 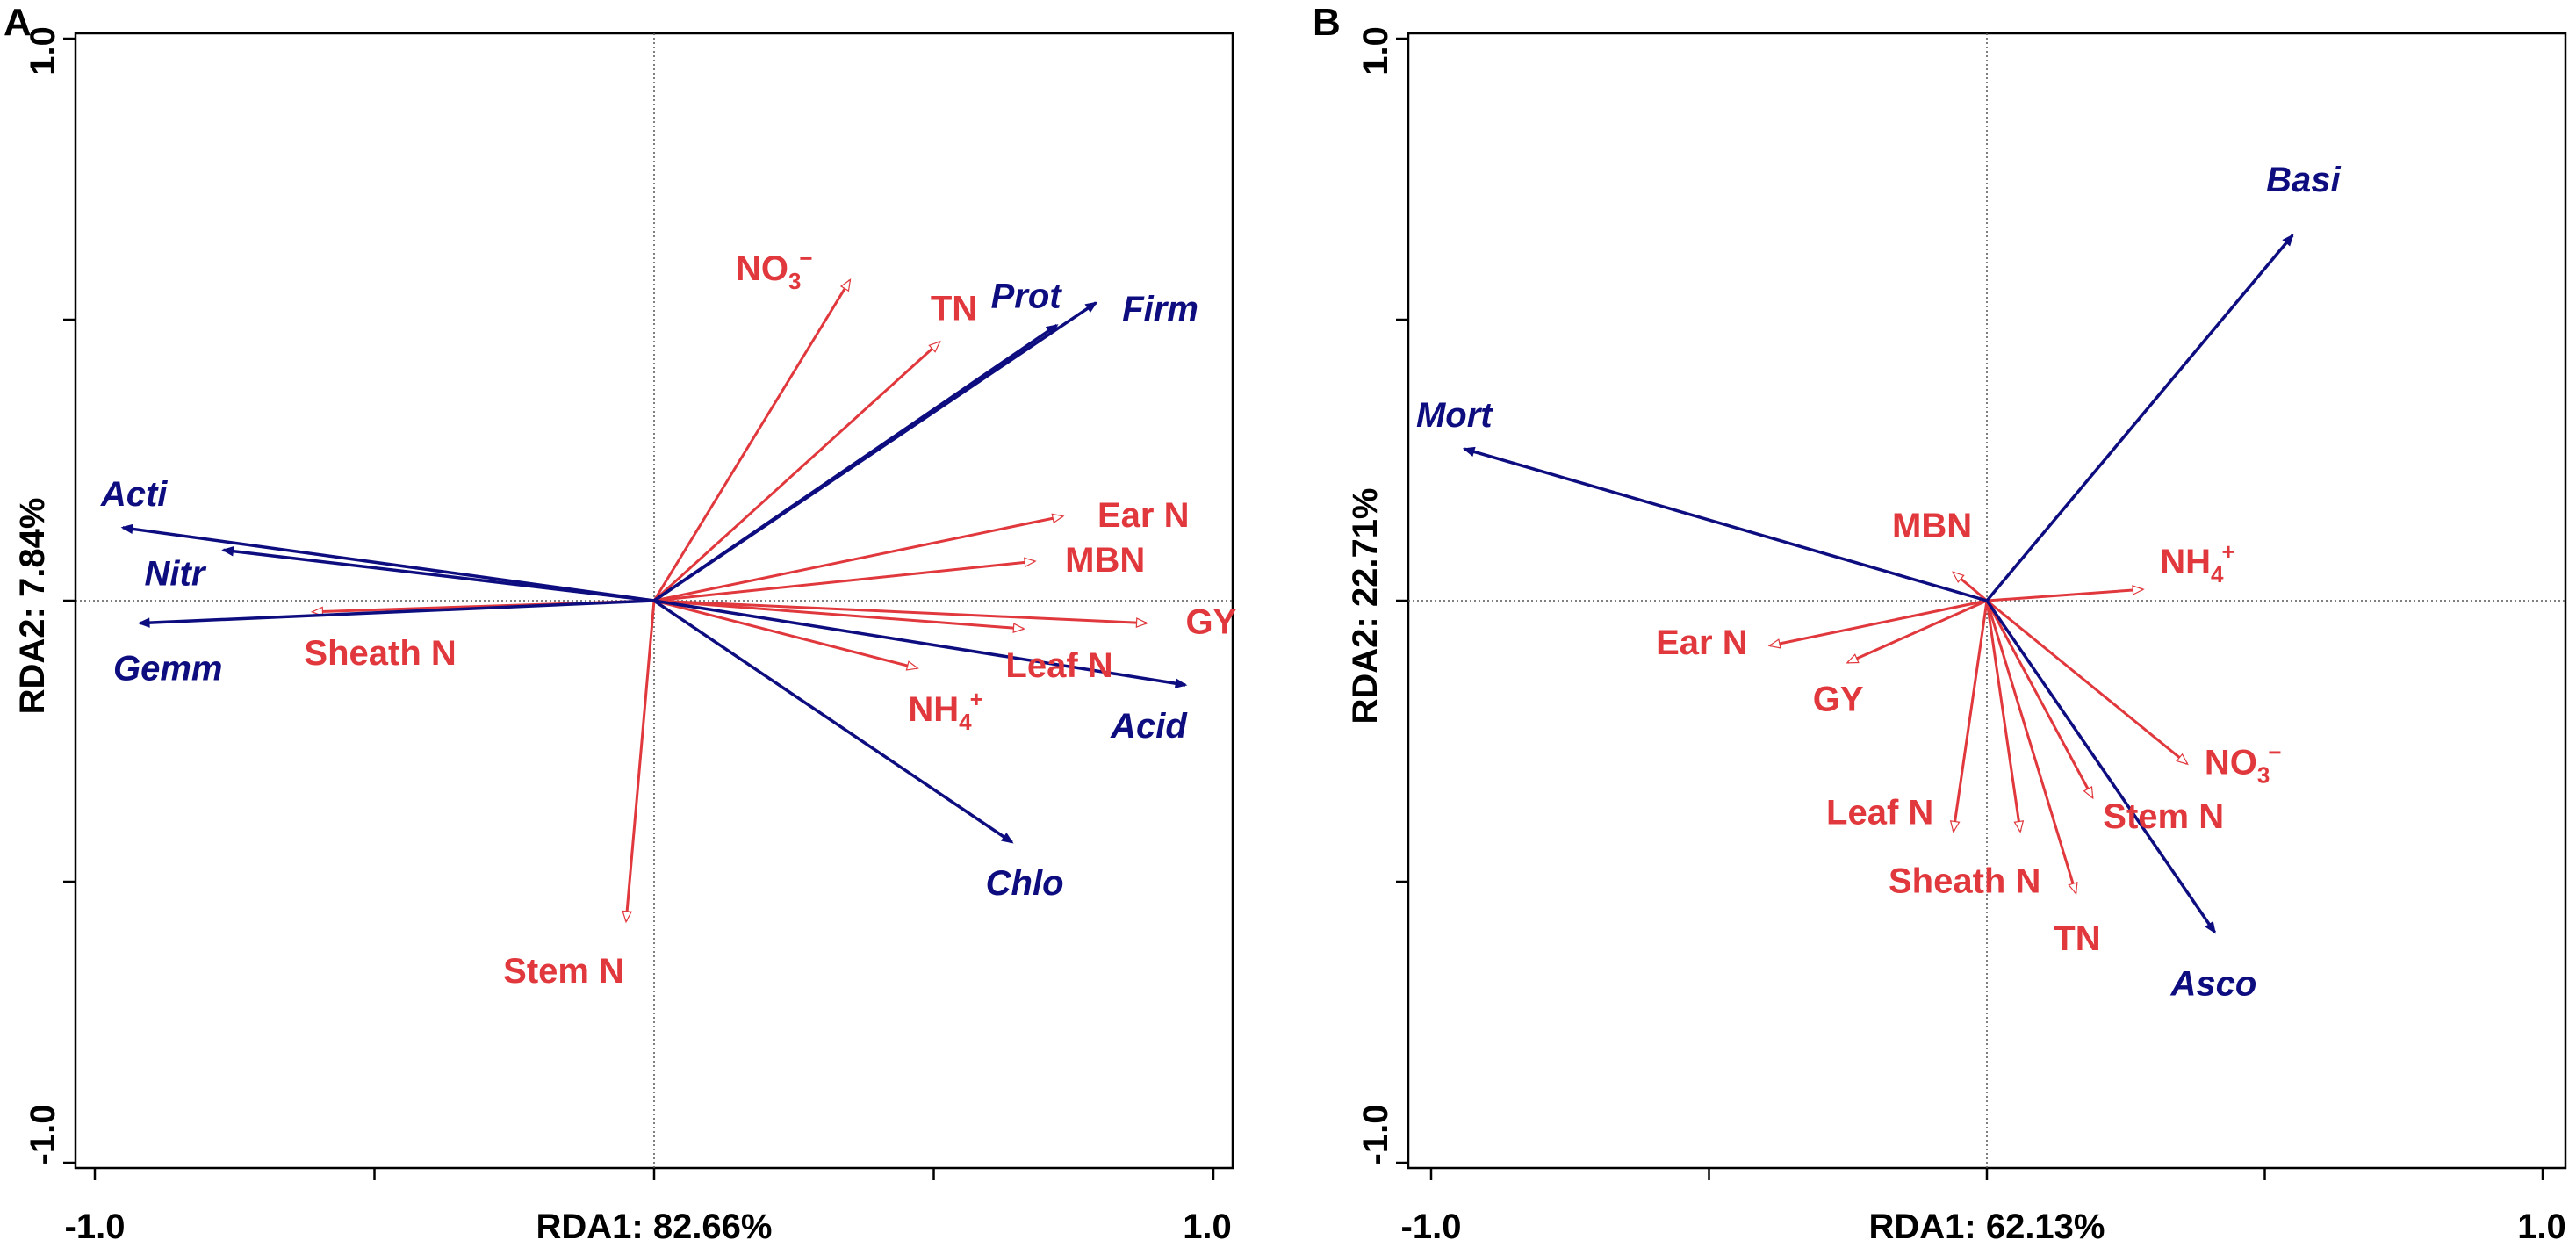 What do you see at coordinates (43, 1135) in the screenshot?
I see `panel-a-y-tick-min: -1.0` at bounding box center [43, 1135].